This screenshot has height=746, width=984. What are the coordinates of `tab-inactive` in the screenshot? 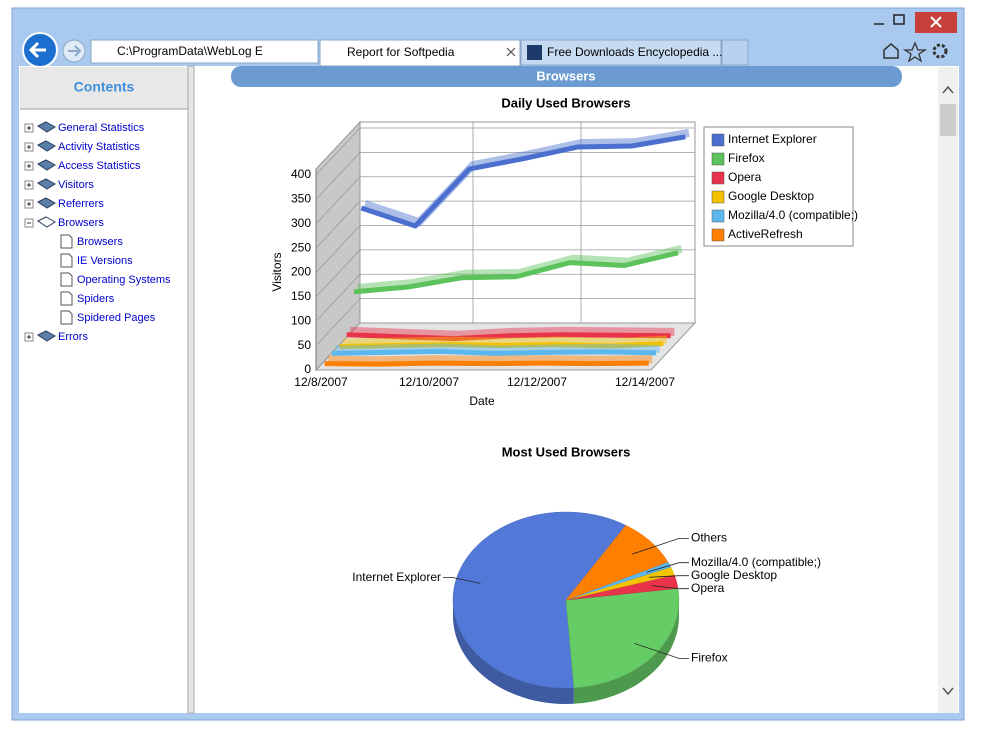 It's located at (621, 52).